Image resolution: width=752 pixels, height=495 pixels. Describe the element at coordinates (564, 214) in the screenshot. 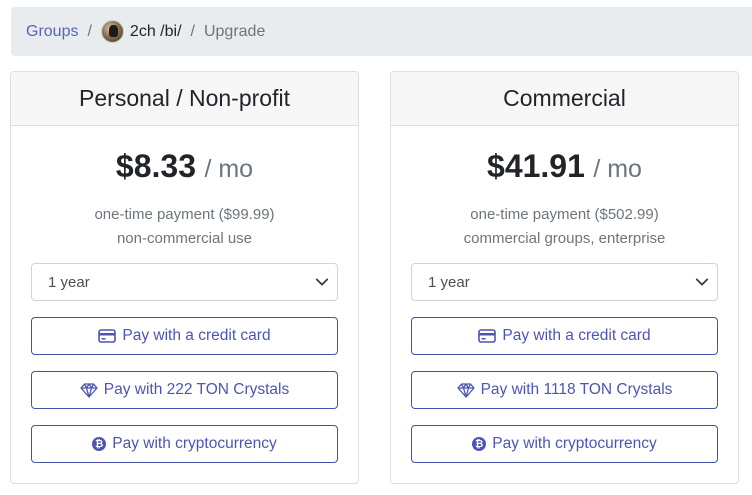

I see `payment-note: one-time payment ($502.99)` at that location.